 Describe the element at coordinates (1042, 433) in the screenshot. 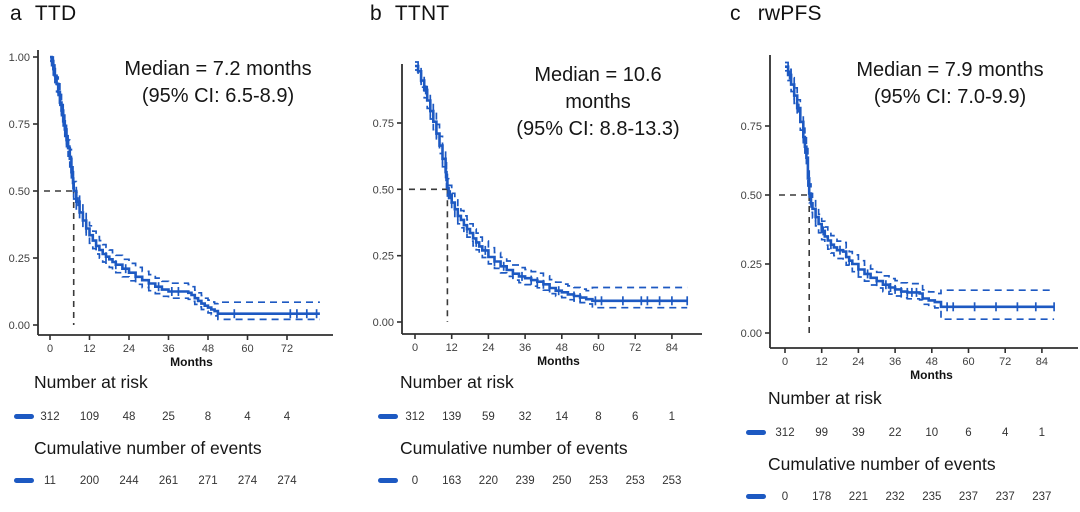

I see `risk-value: 1` at that location.